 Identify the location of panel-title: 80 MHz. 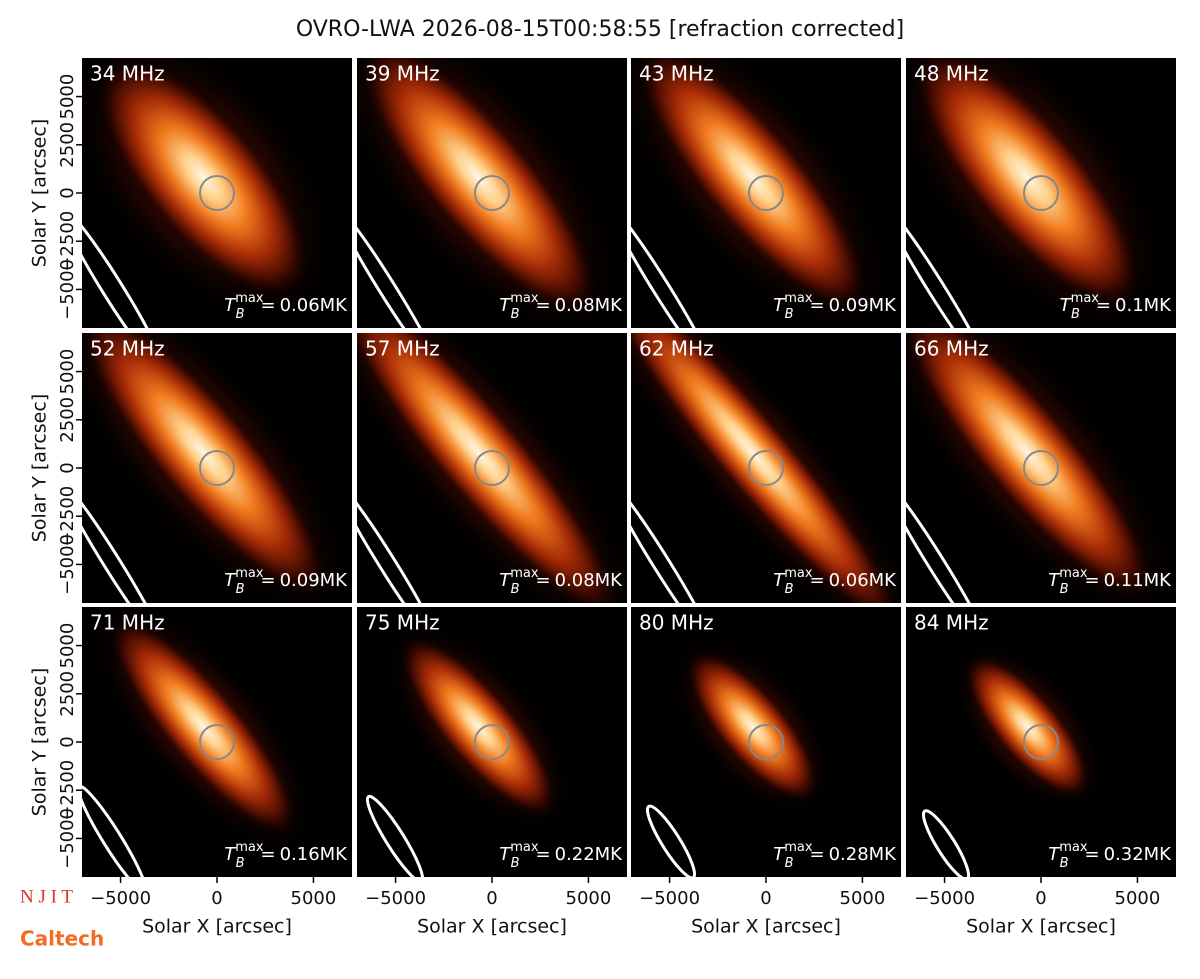
(676, 623).